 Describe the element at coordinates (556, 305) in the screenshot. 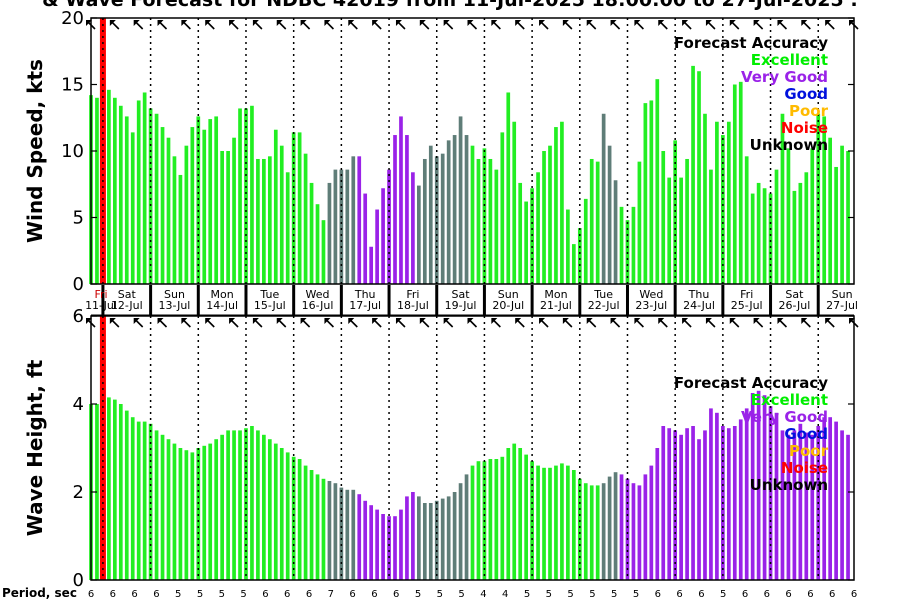

I see `date-label: 21-Jul` at that location.